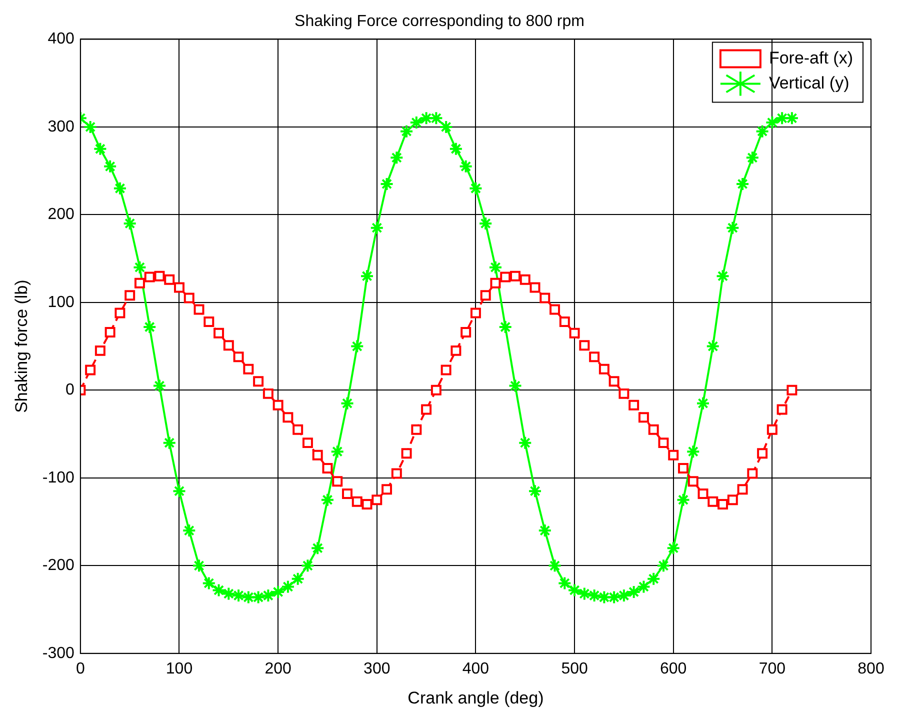  Describe the element at coordinates (70, 390) in the screenshot. I see `y-tick-label: 0` at that location.